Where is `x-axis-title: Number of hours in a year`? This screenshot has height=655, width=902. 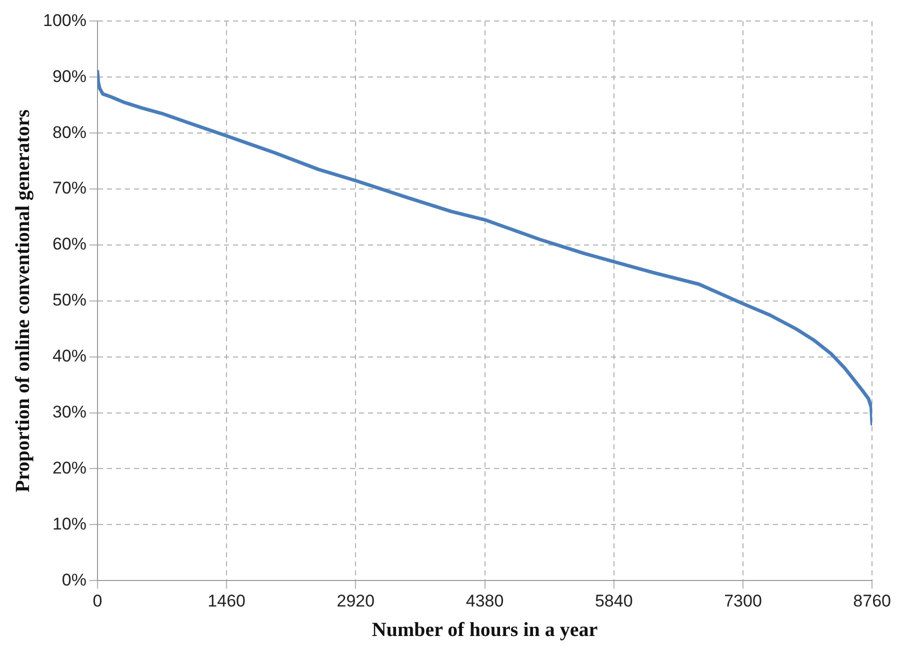
x-axis-title: Number of hours in a year is located at coordinates (485, 630).